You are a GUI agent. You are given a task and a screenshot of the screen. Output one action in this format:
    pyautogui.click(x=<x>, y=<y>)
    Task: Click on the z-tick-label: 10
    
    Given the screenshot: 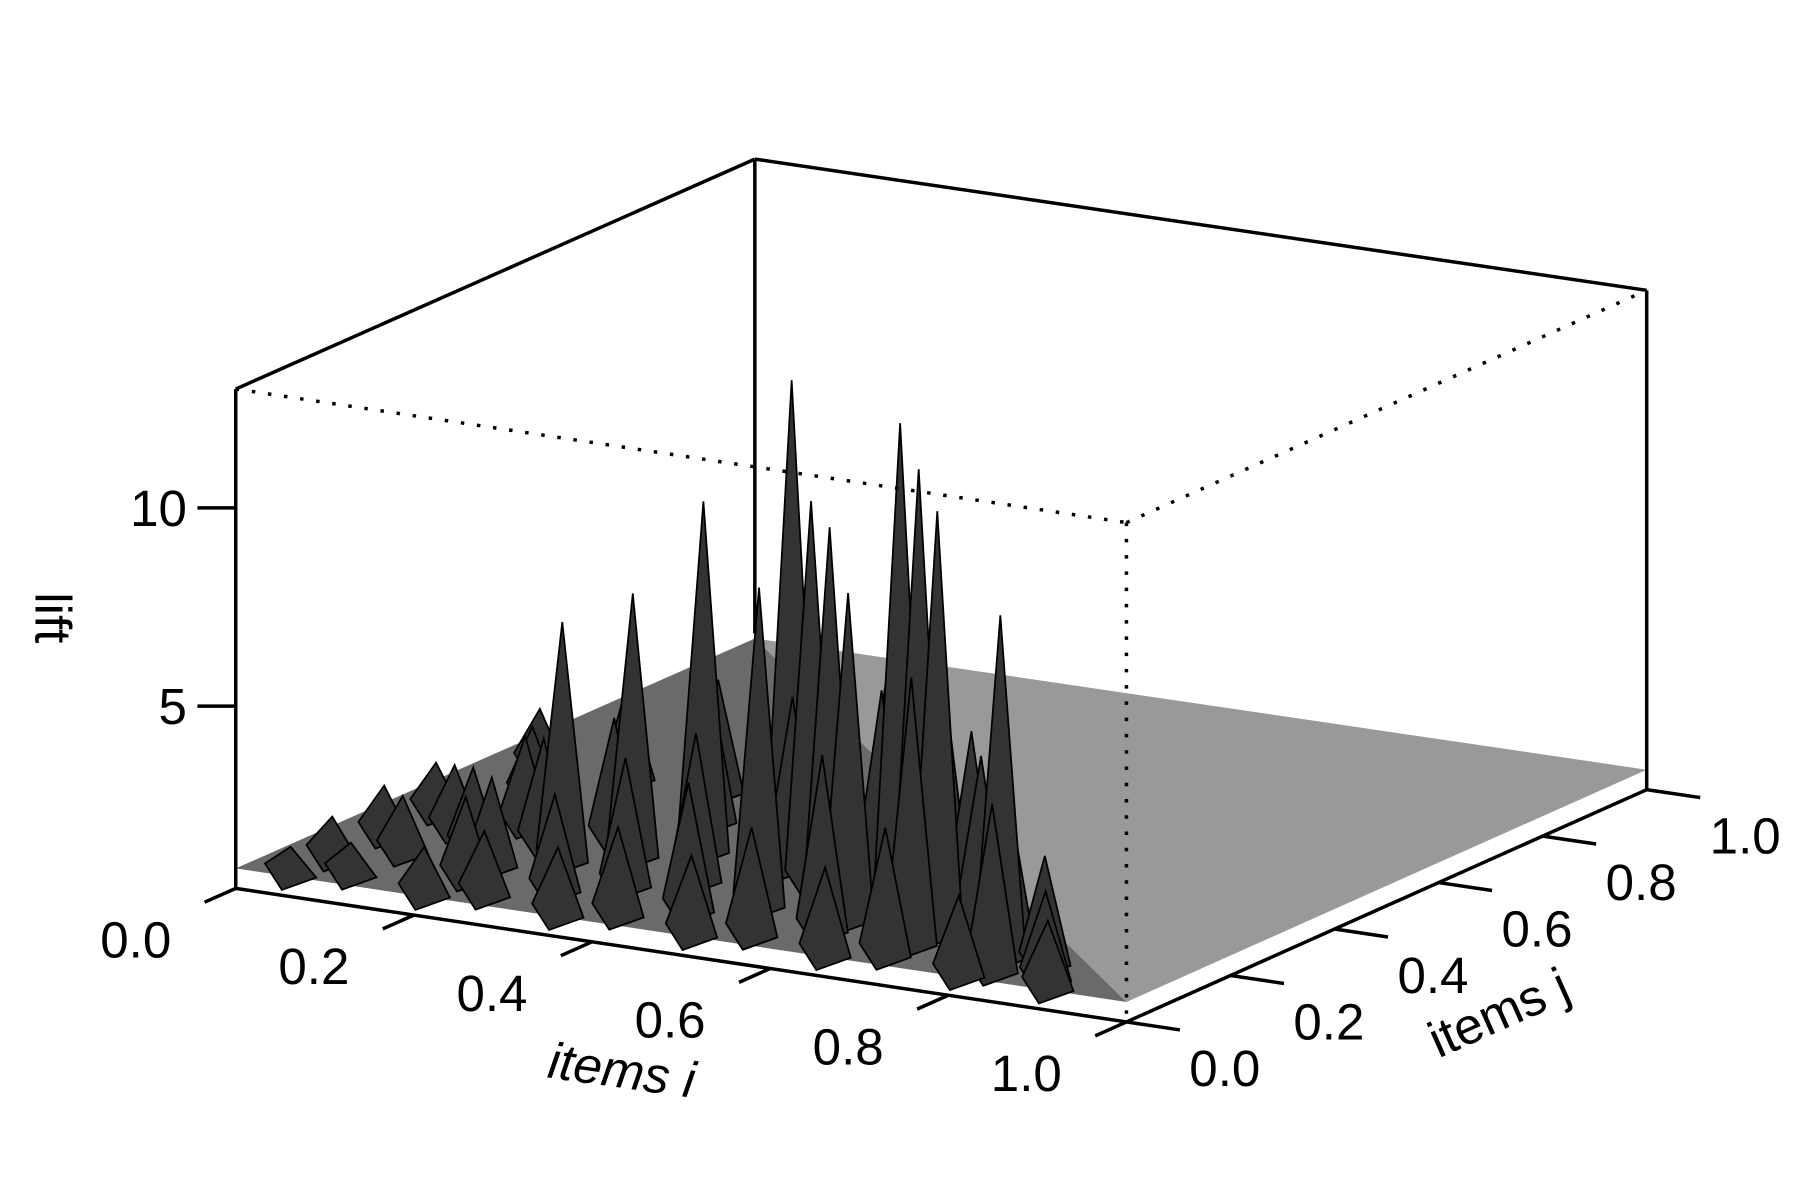 What is the action you would take?
    pyautogui.click(x=158, y=508)
    